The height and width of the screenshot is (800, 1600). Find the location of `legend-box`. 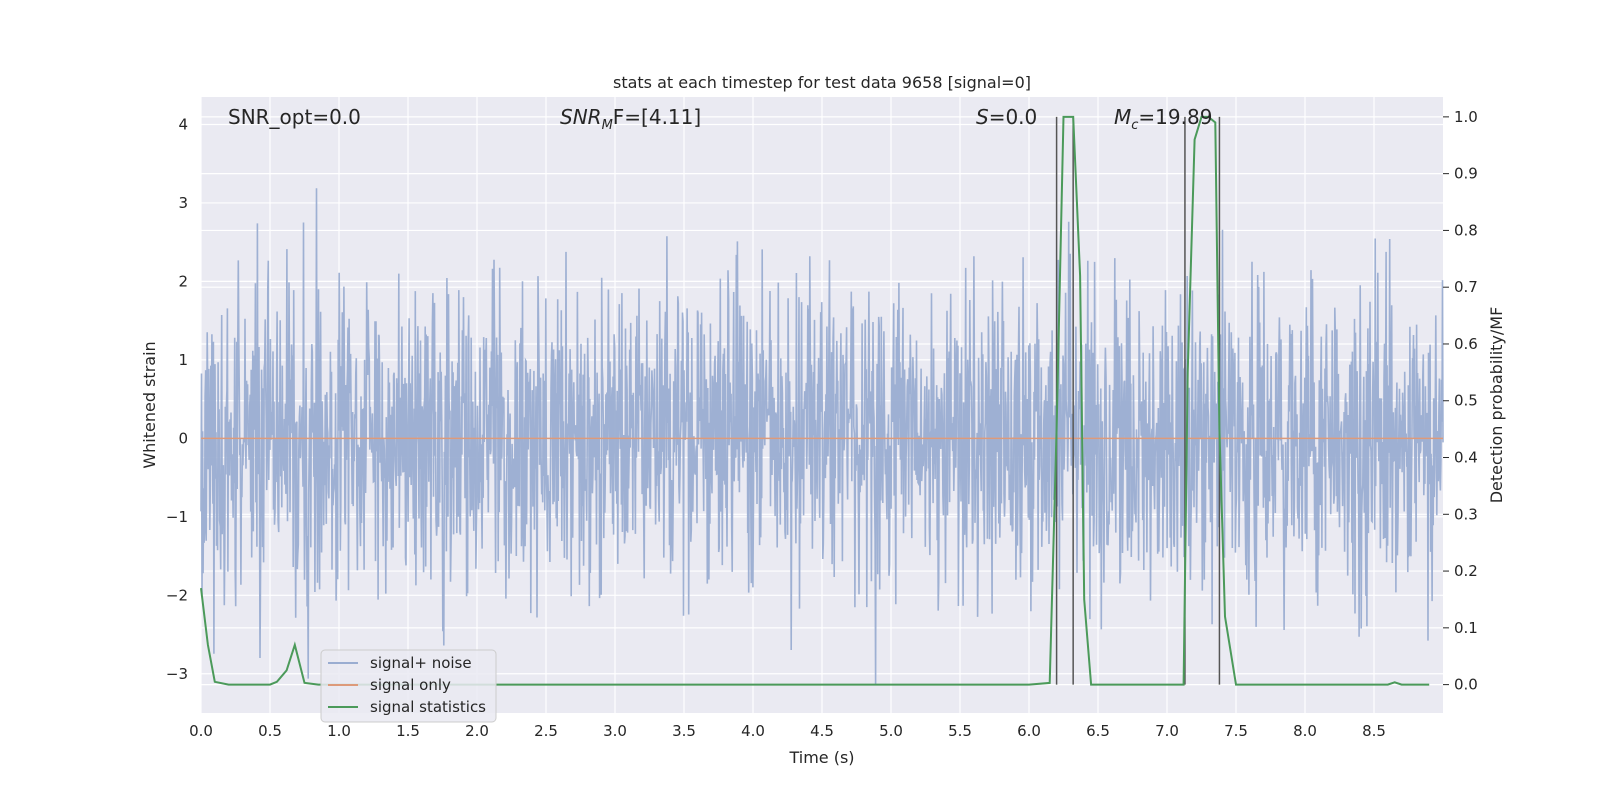

legend-box is located at coordinates (408, 686).